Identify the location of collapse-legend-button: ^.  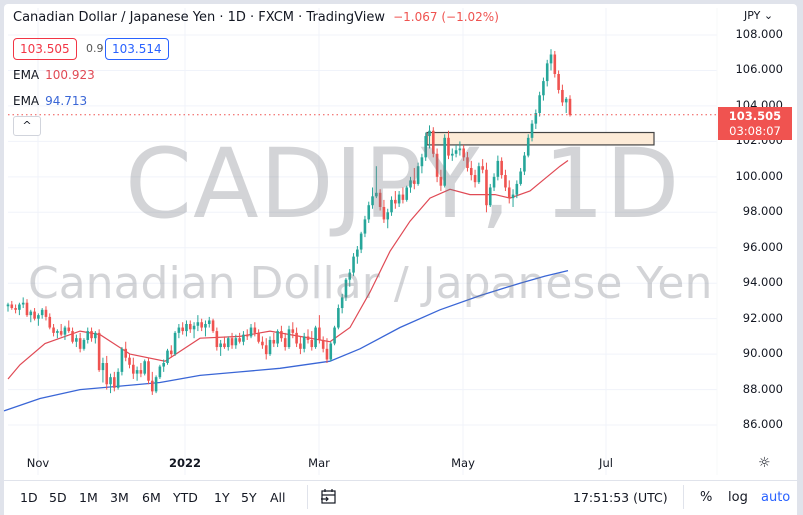
(27, 126).